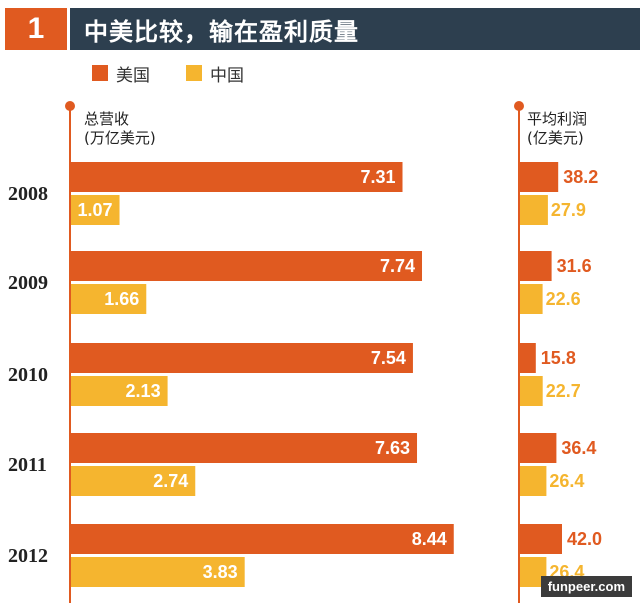 This screenshot has width=640, height=603. Describe the element at coordinates (519, 106) in the screenshot. I see `profit-axis-dot` at that location.